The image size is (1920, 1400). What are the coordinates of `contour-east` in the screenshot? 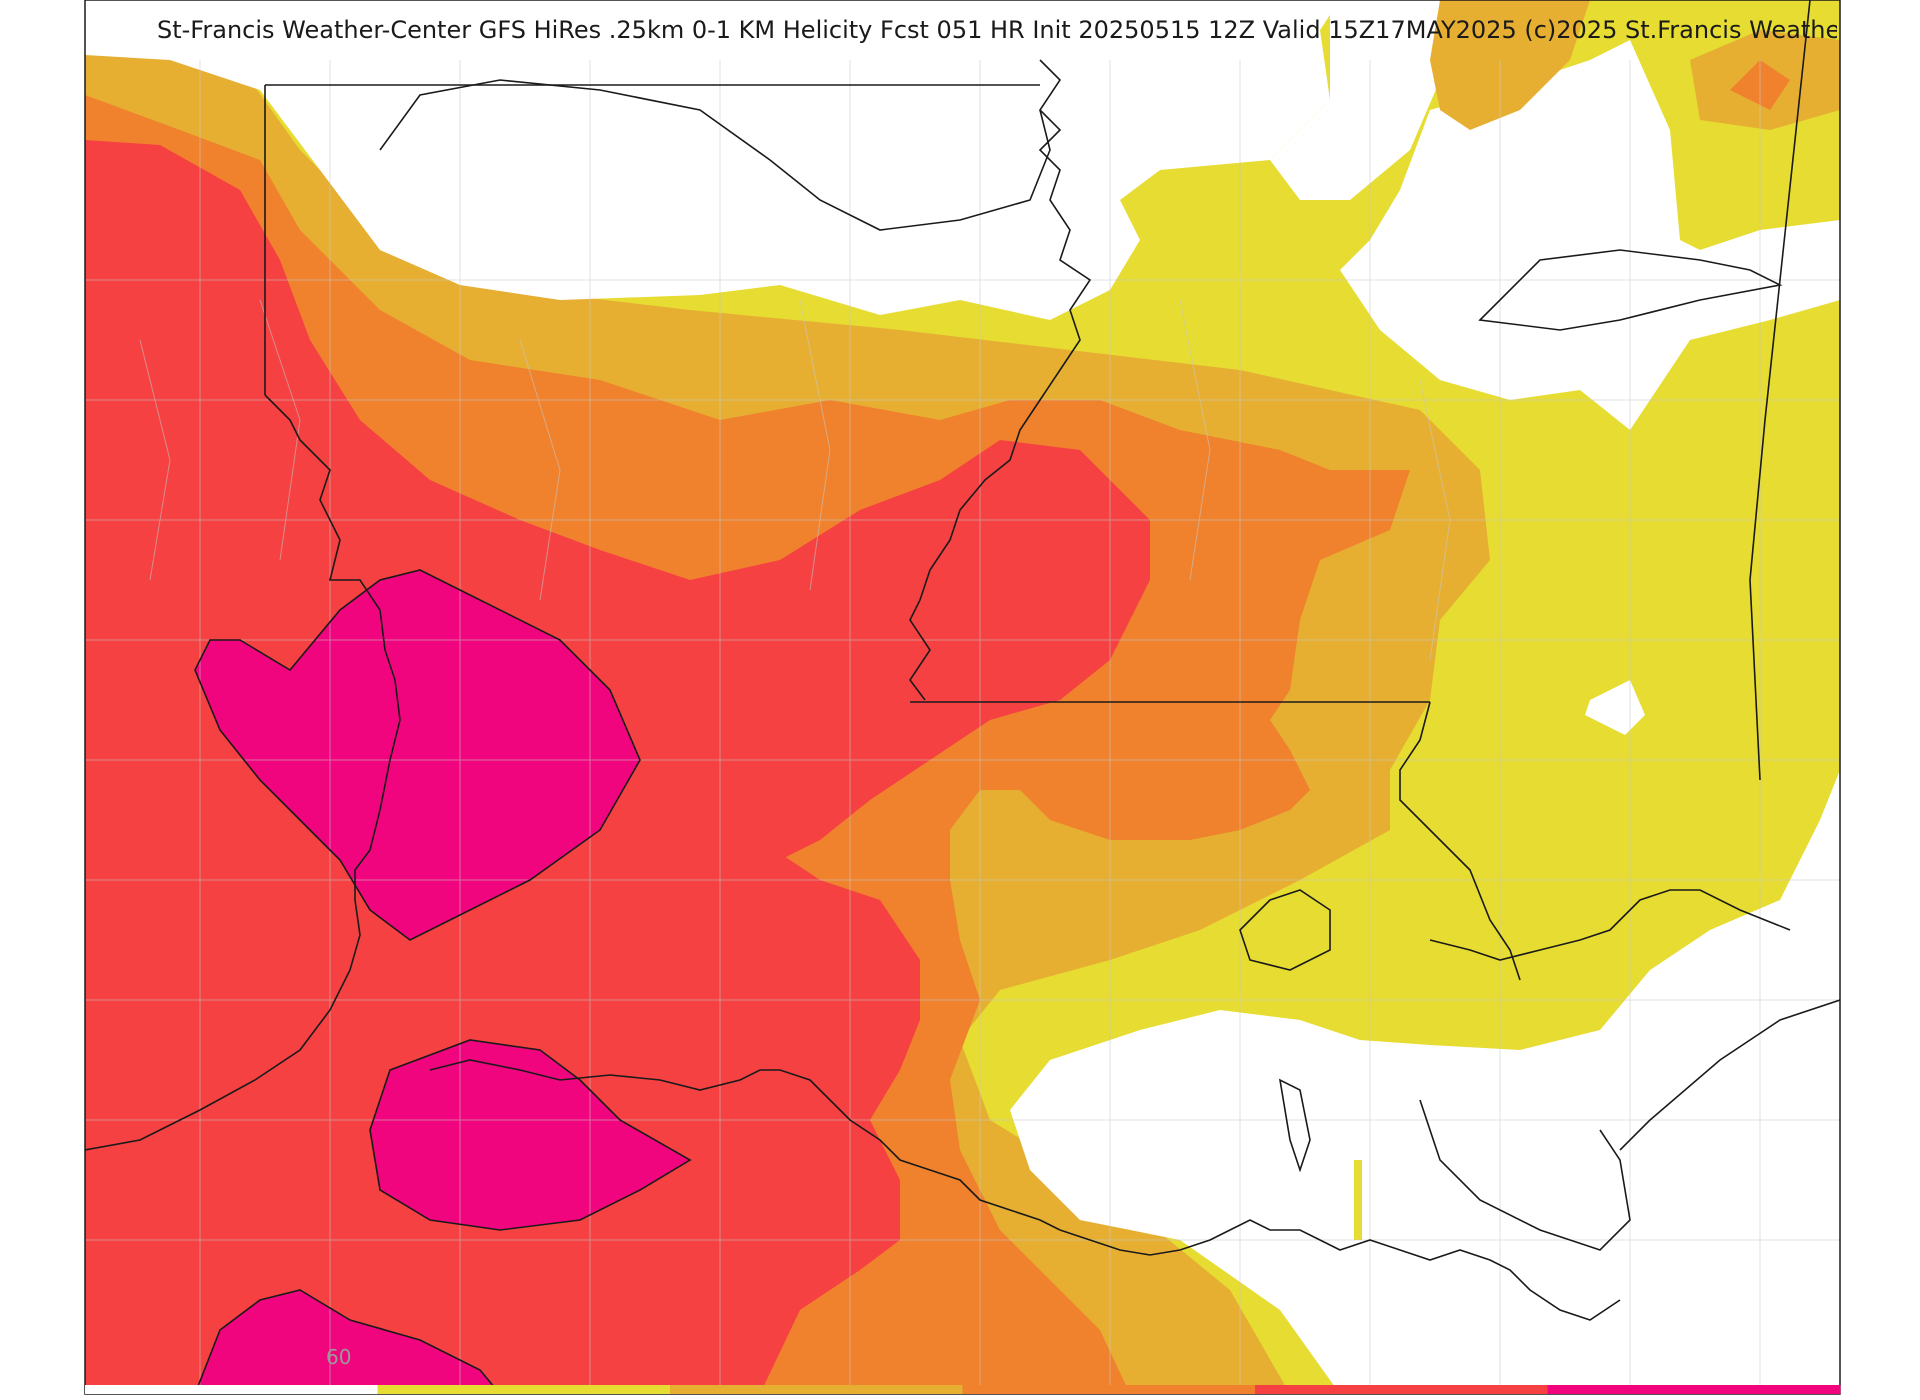 It's located at (1630, 290).